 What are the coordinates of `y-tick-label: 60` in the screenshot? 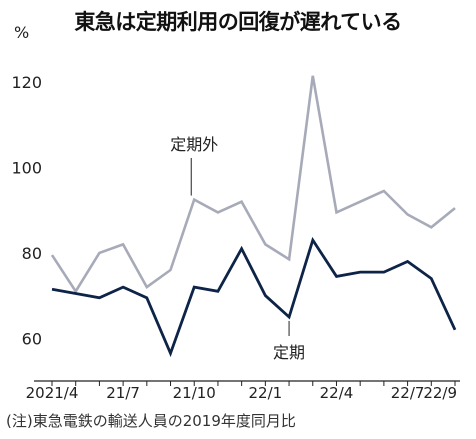 It's located at (32, 338).